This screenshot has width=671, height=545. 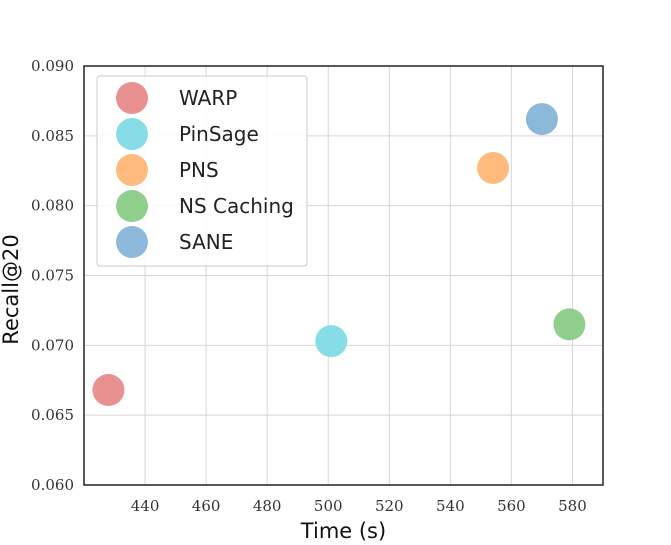 What do you see at coordinates (52, 206) in the screenshot?
I see `y-tick-label: 0.080` at bounding box center [52, 206].